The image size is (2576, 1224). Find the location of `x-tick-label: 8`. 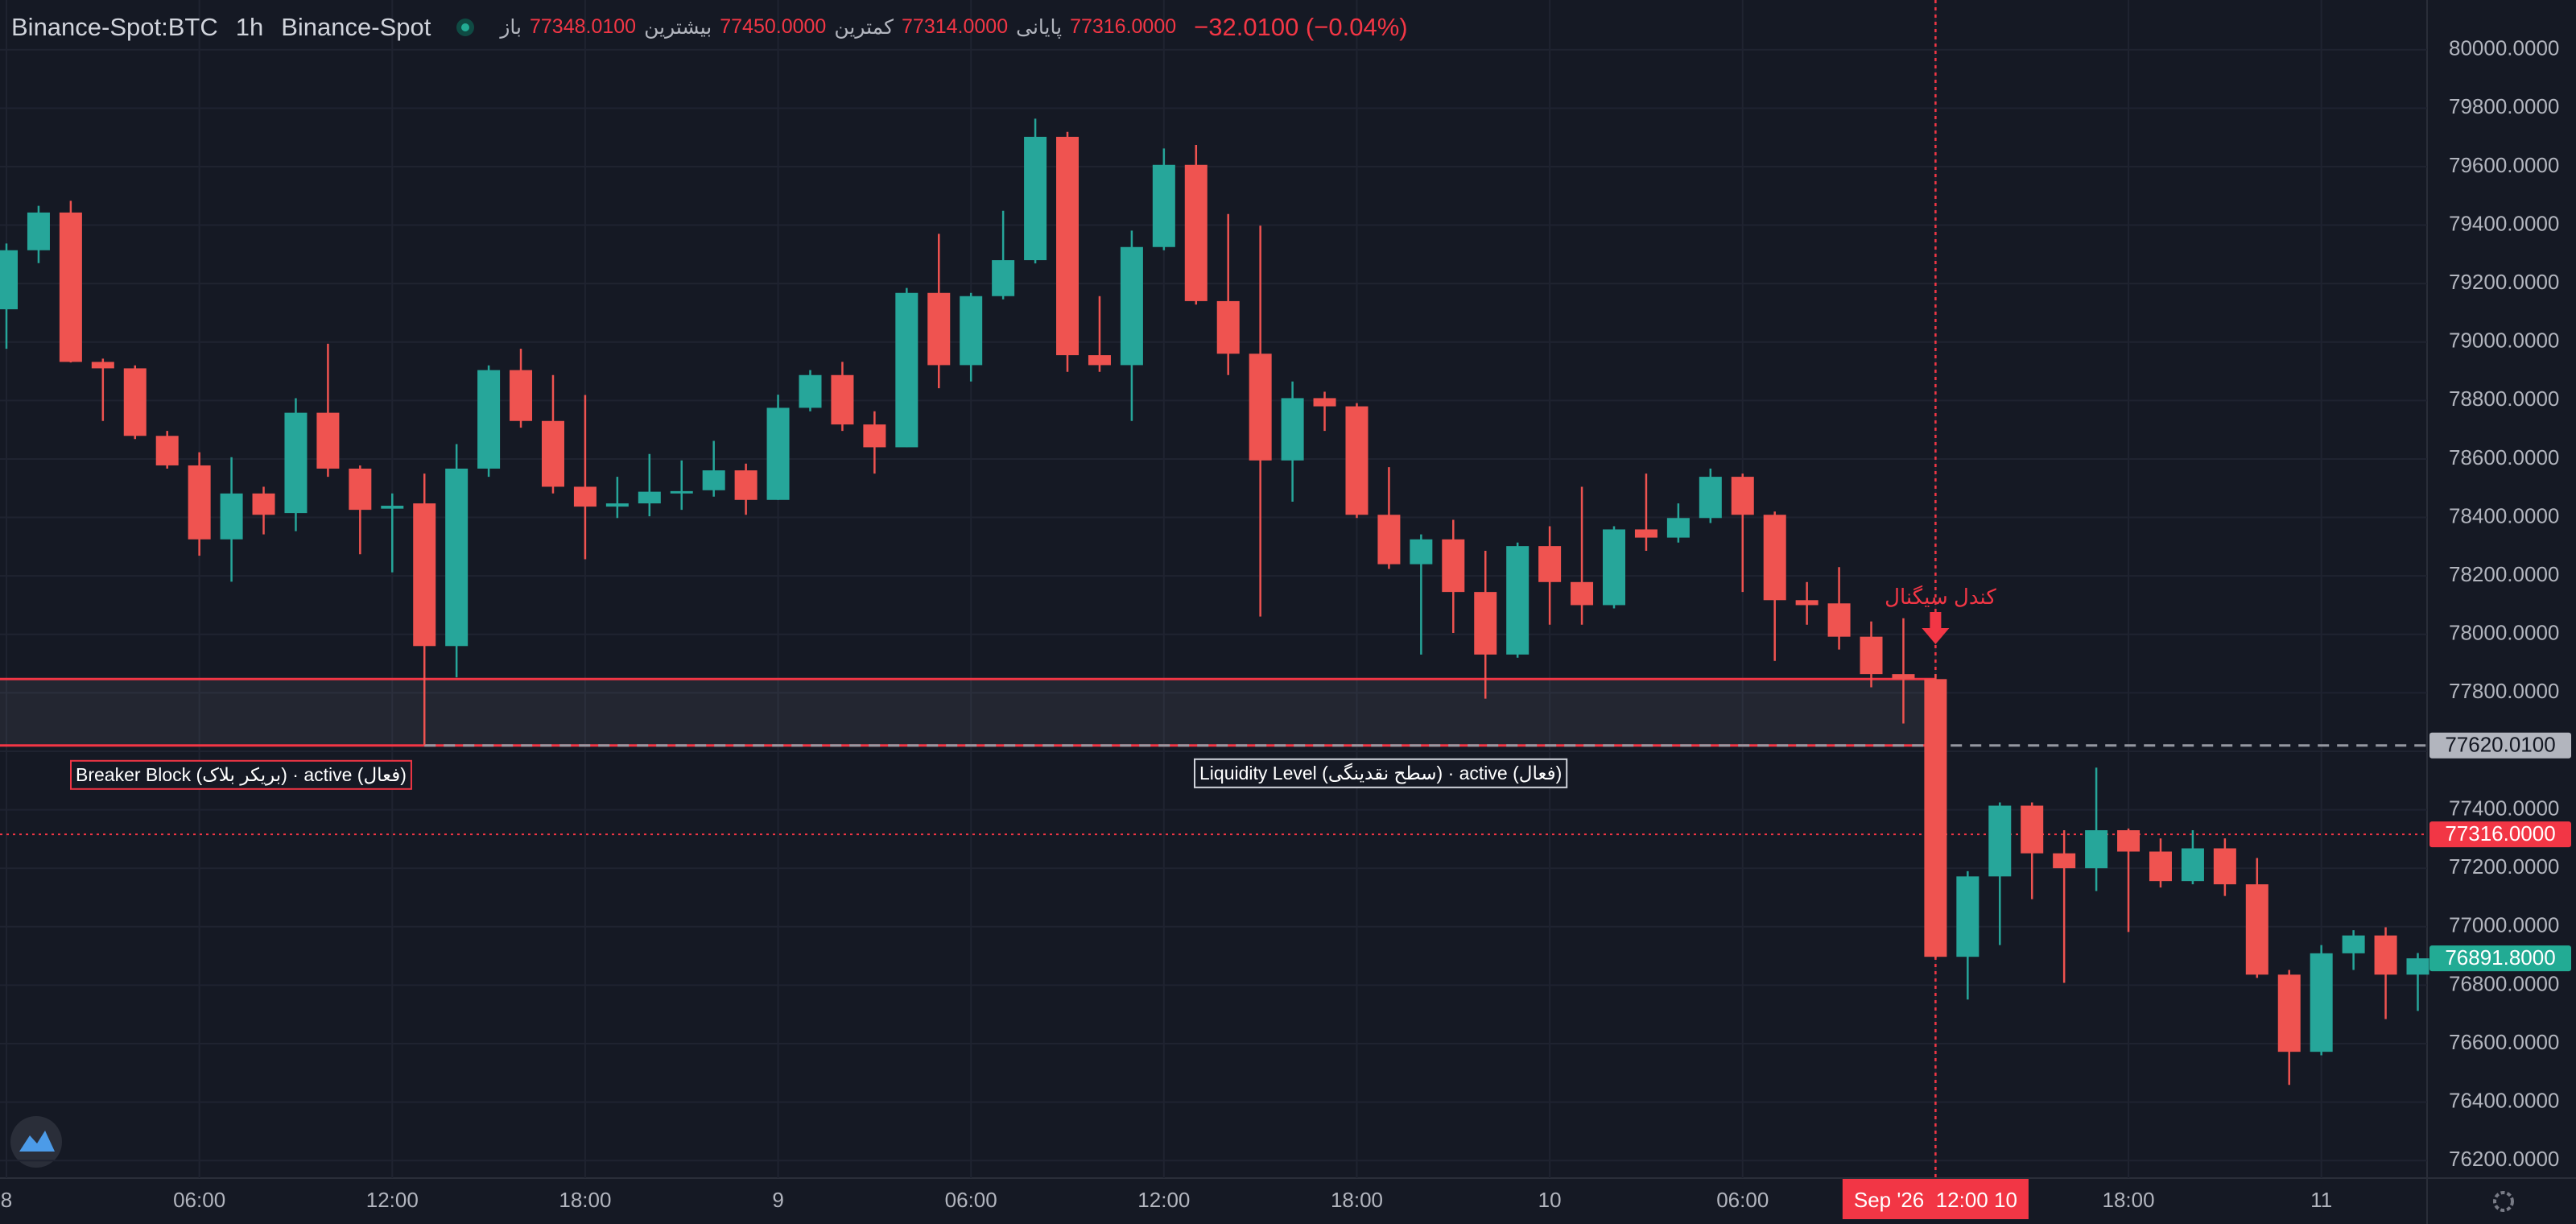

x-tick-label: 8 is located at coordinates (6, 1200).